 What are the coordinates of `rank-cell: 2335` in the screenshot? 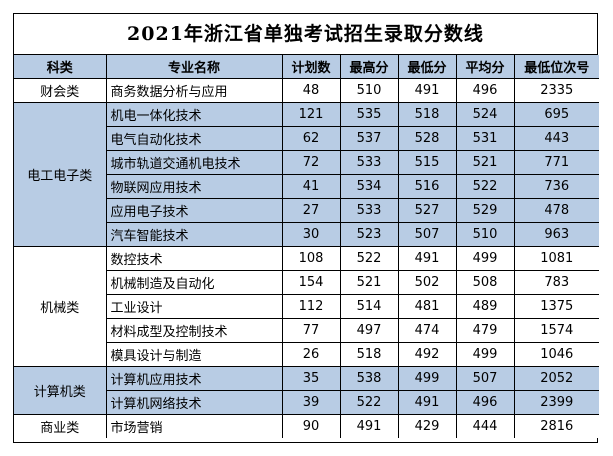 It's located at (556, 90).